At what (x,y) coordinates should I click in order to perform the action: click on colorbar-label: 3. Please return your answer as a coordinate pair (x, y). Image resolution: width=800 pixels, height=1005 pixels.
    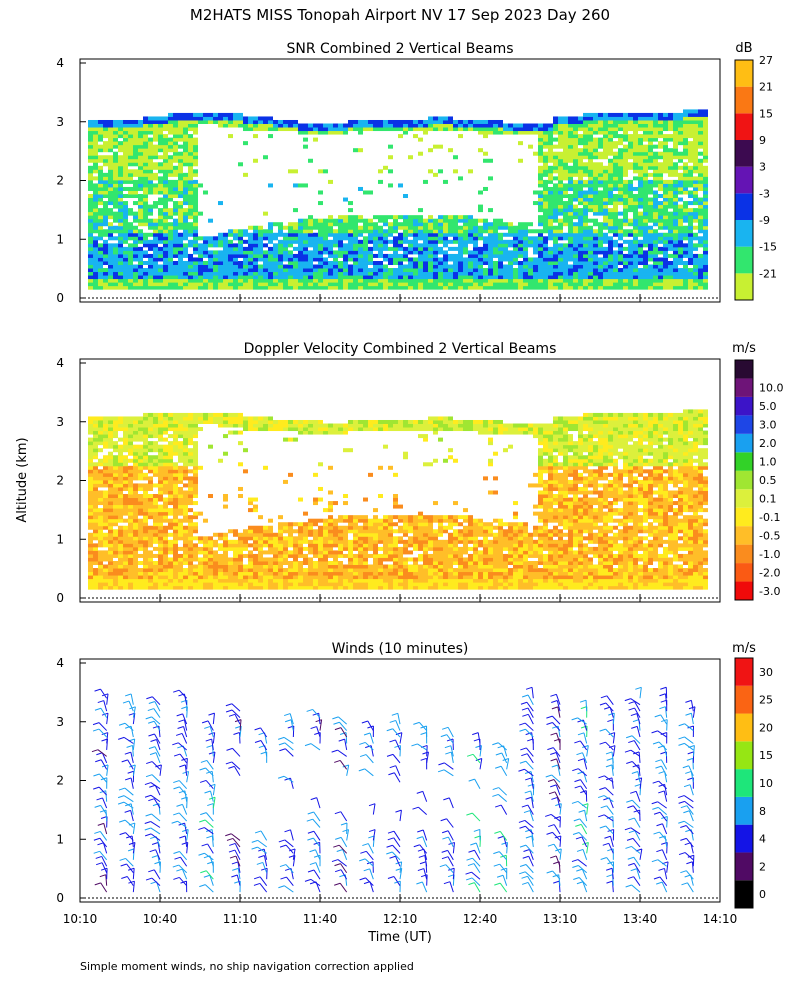
    Looking at the image, I should click on (762, 167).